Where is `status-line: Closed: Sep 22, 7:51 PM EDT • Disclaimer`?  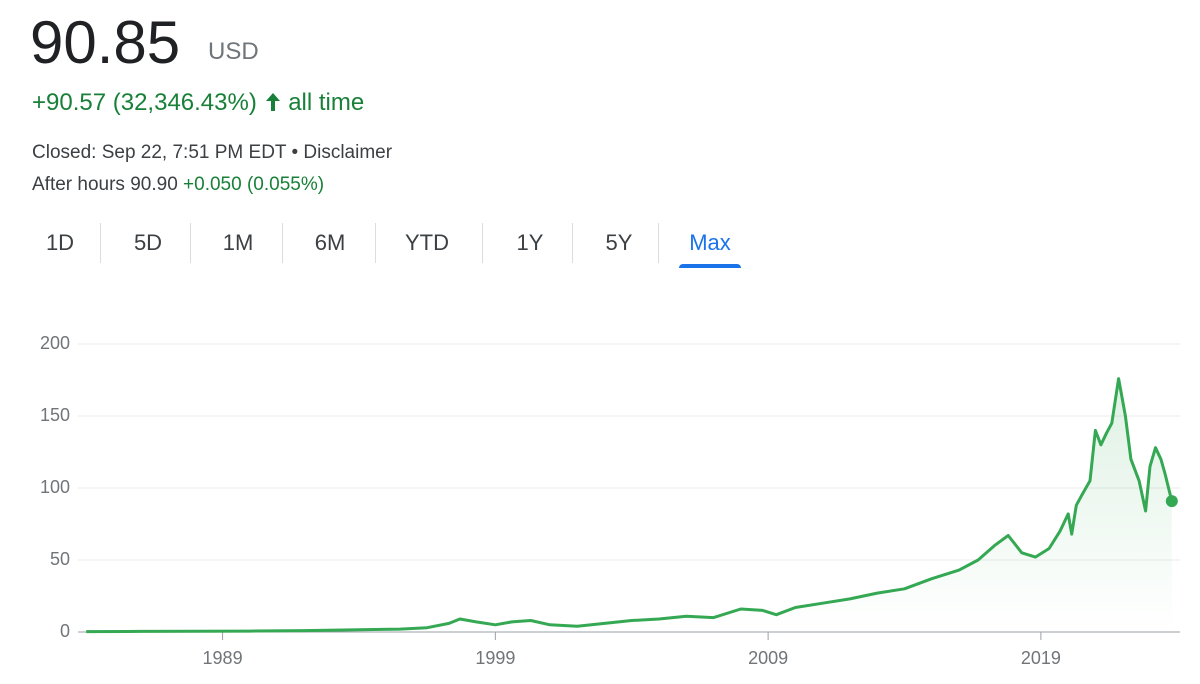 status-line: Closed: Sep 22, 7:51 PM EDT • Disclaimer is located at coordinates (212, 153).